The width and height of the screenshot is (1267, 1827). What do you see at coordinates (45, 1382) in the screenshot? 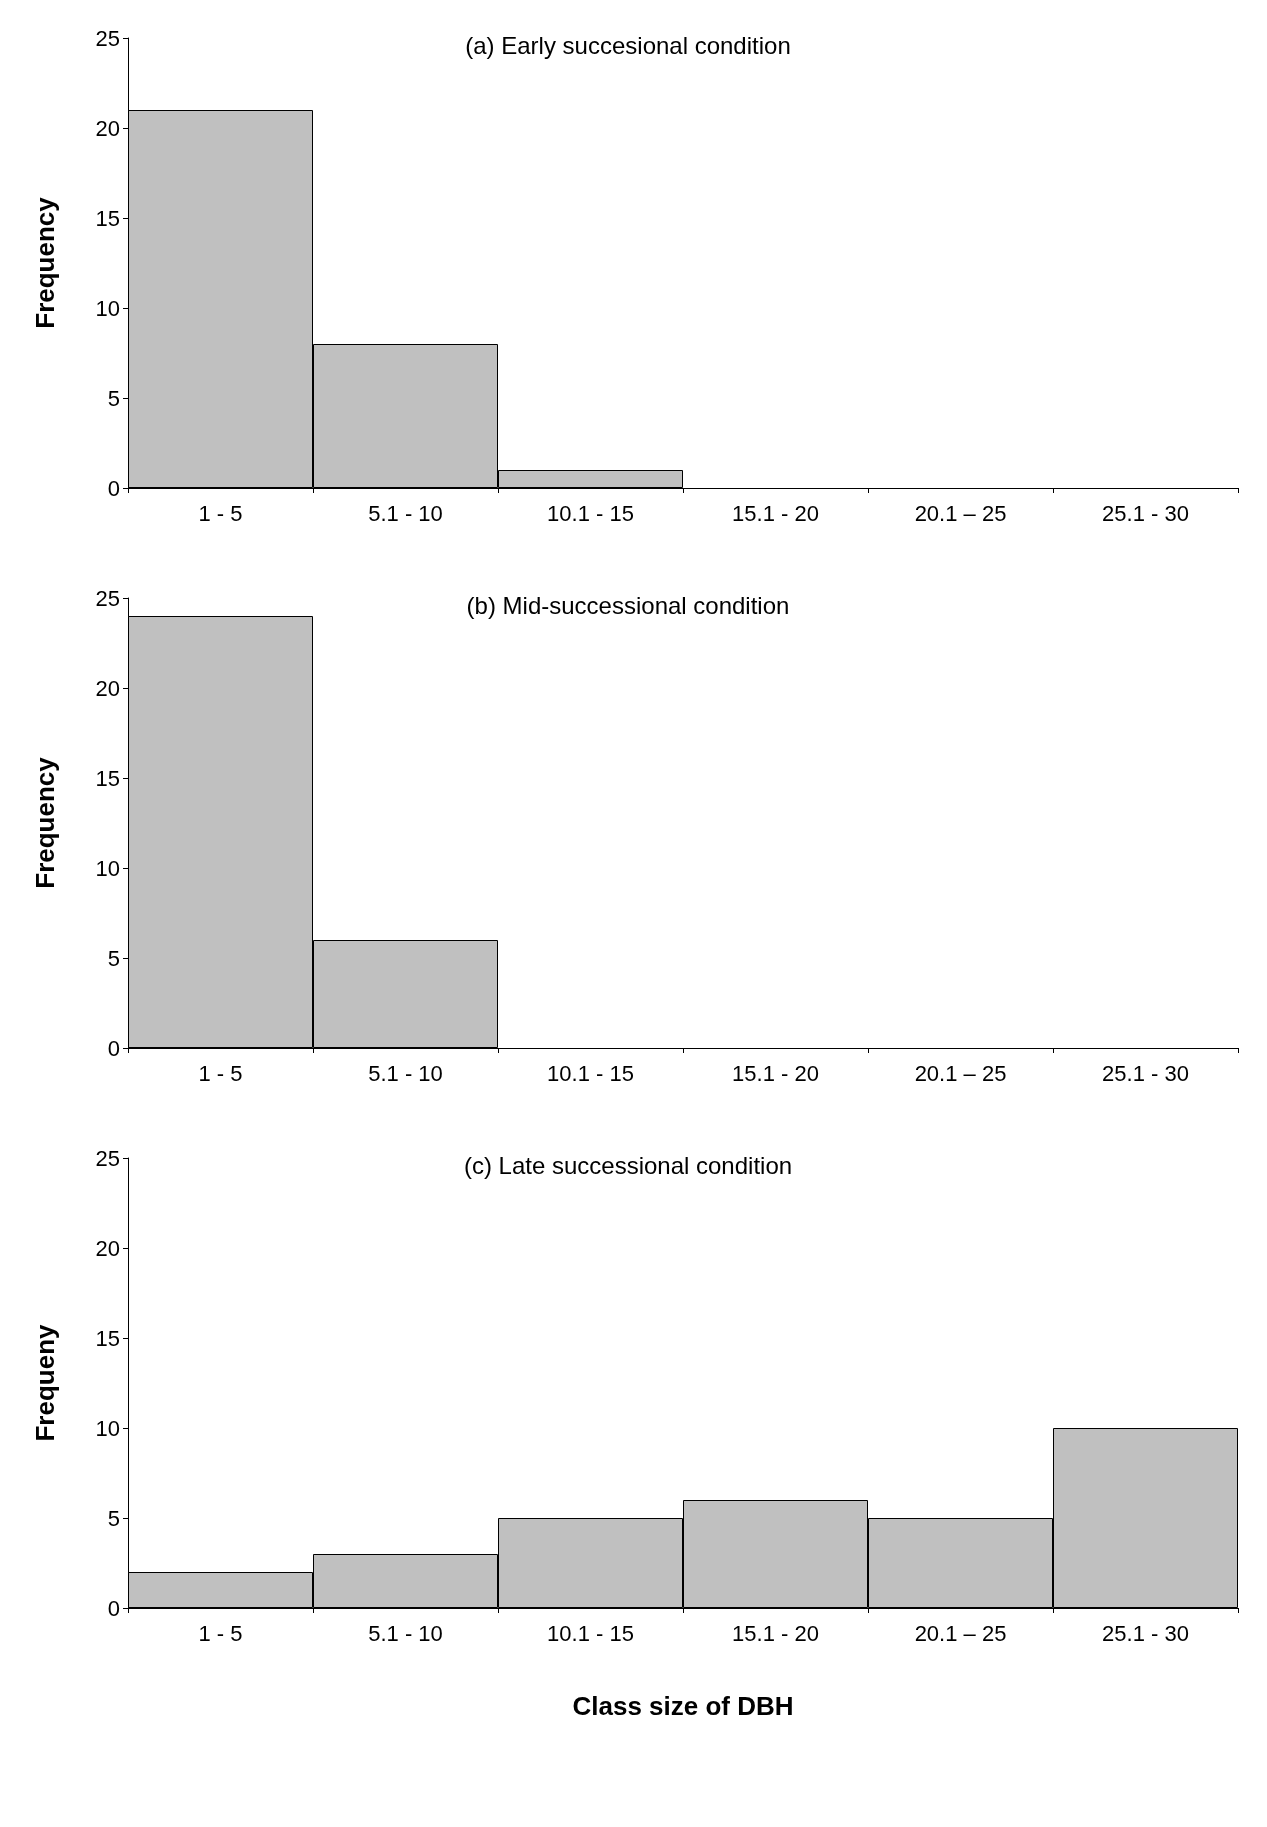
I see `y-axis-title: Frequeny` at bounding box center [45, 1382].